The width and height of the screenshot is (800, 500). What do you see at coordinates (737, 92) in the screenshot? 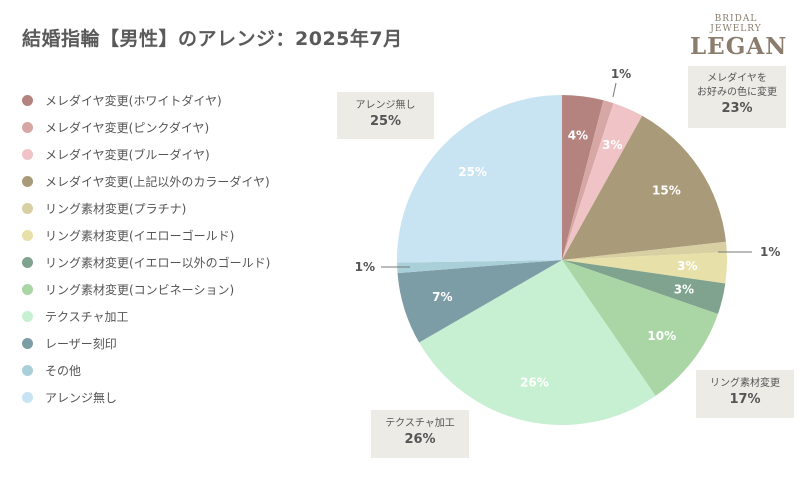
I see `callout-melee-line2: お好みの色に変更` at bounding box center [737, 92].